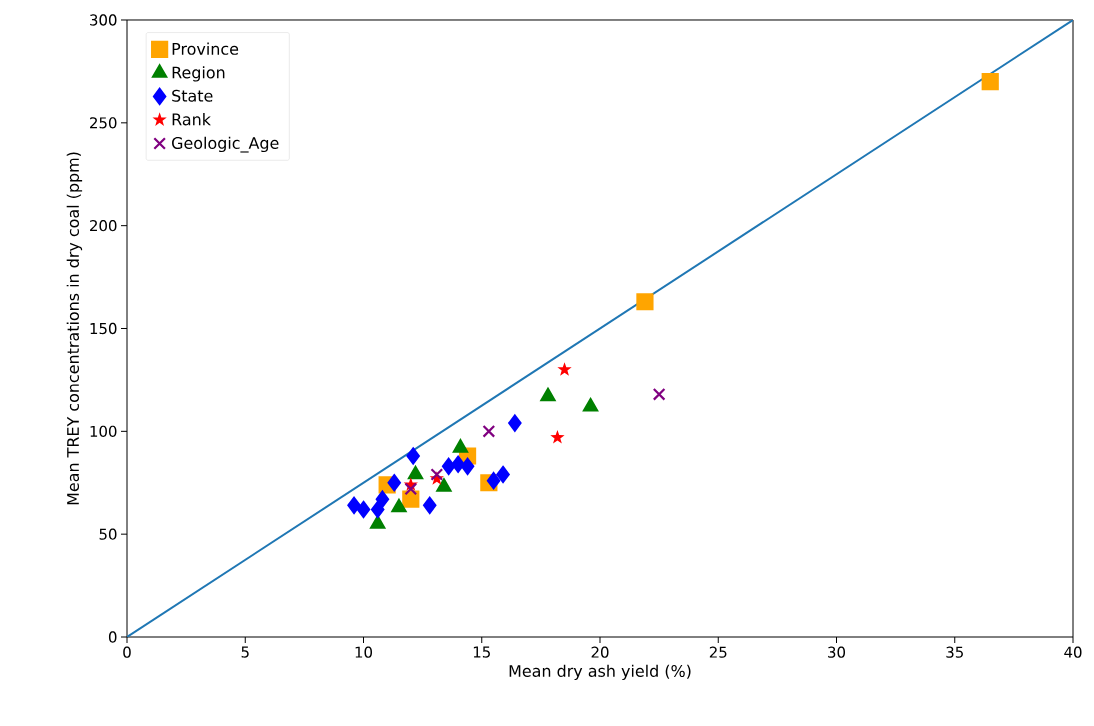 The height and width of the screenshot is (726, 1094). I want to click on y-tick-label: 300, so click(103, 20).